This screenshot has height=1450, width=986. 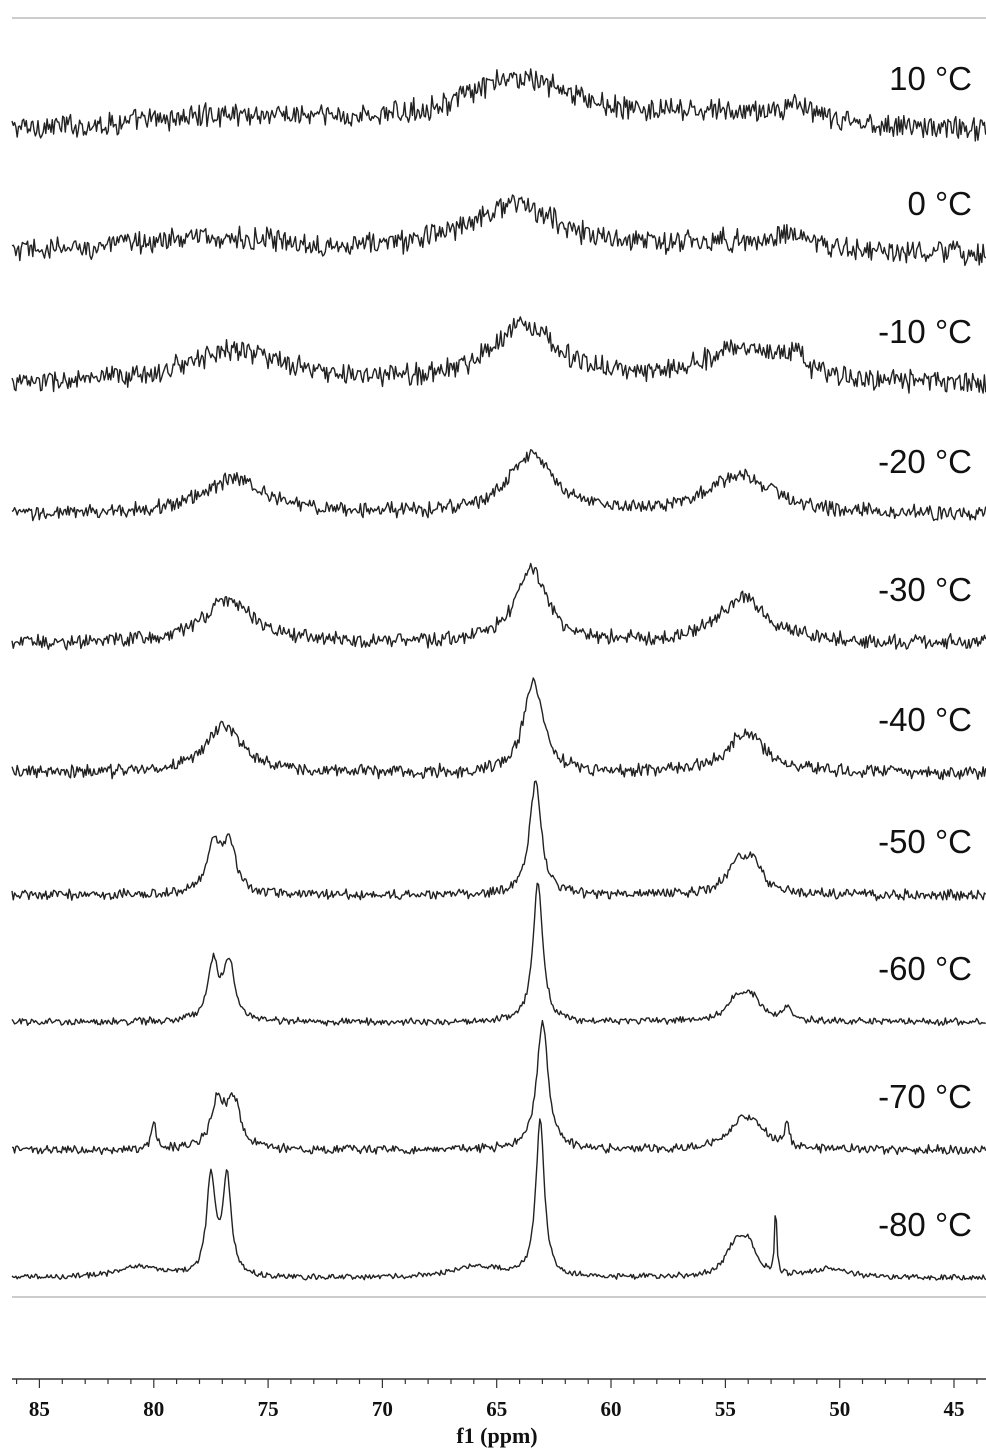 I want to click on temperature-label-1: 10 °C, so click(x=930, y=78).